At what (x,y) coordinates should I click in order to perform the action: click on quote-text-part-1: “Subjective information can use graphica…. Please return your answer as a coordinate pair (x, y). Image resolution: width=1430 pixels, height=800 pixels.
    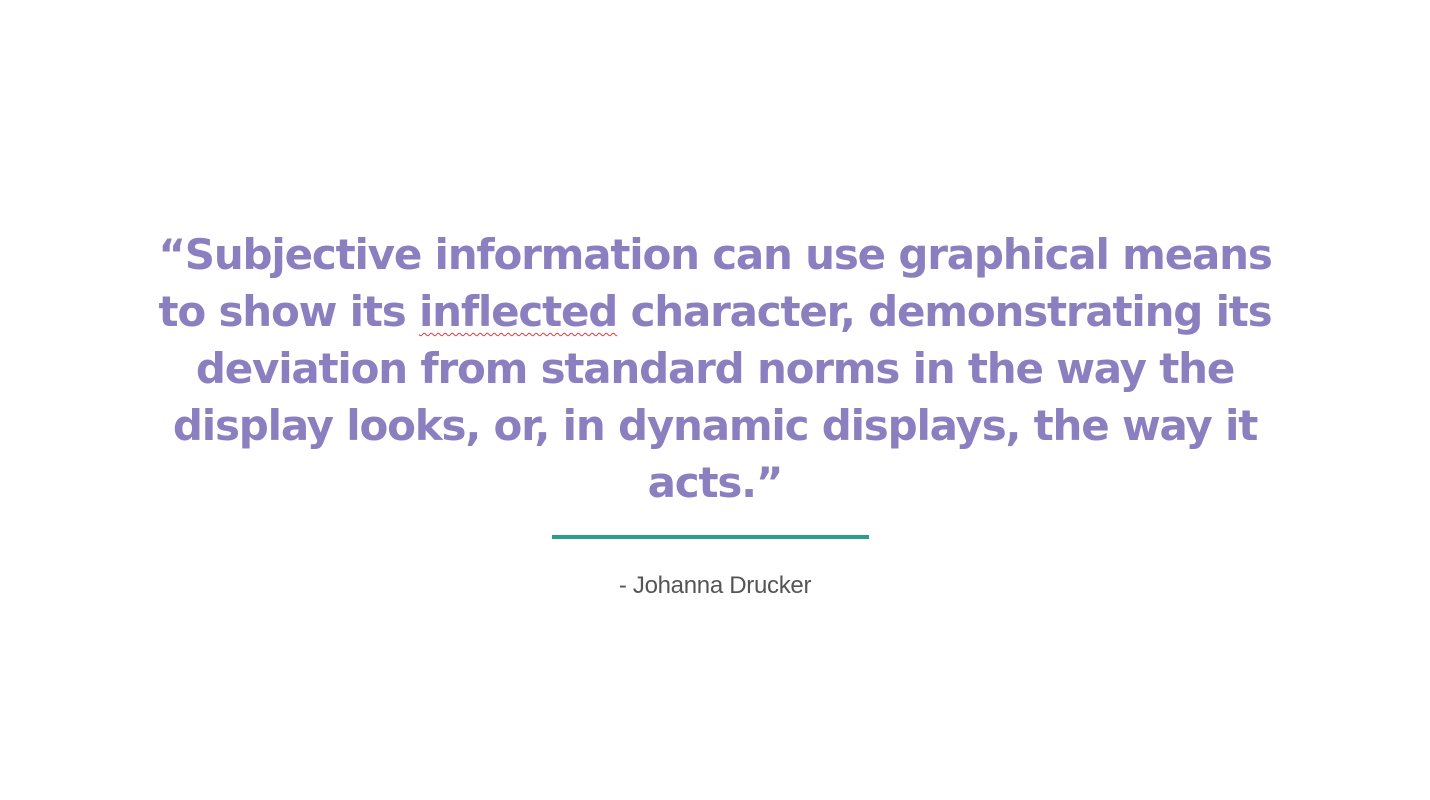
    Looking at the image, I should click on (715, 283).